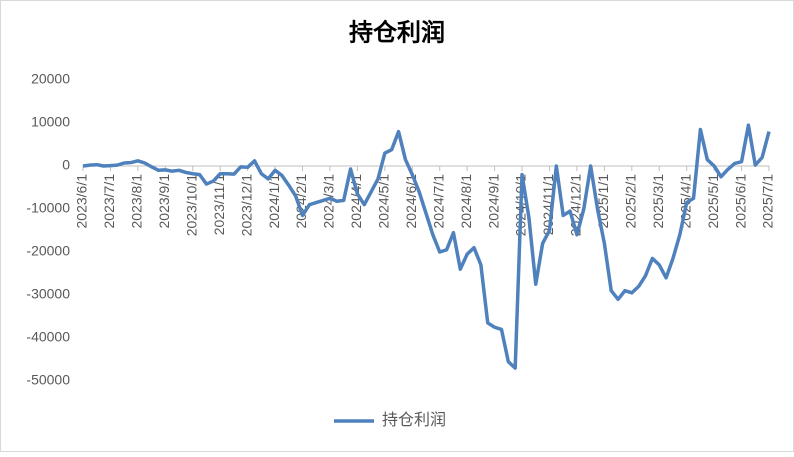  What do you see at coordinates (48, 337) in the screenshot?
I see `y-tick-label: -40000` at bounding box center [48, 337].